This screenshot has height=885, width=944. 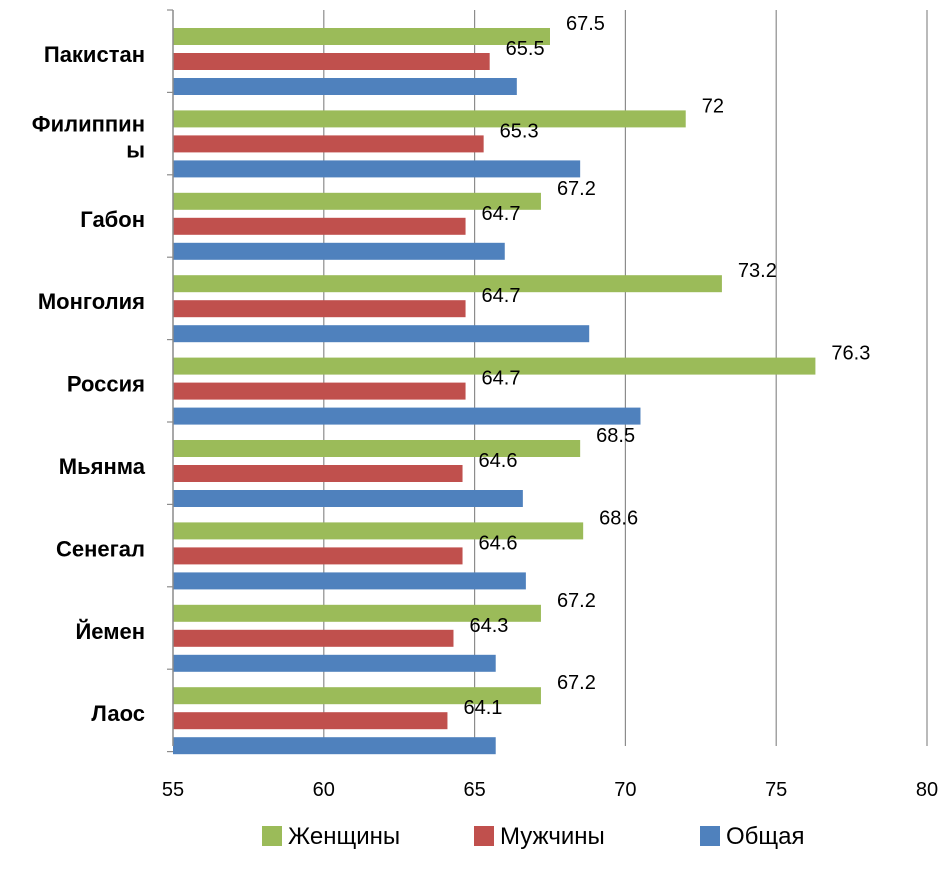 I want to click on category-label-line: ы, so click(x=135, y=149).